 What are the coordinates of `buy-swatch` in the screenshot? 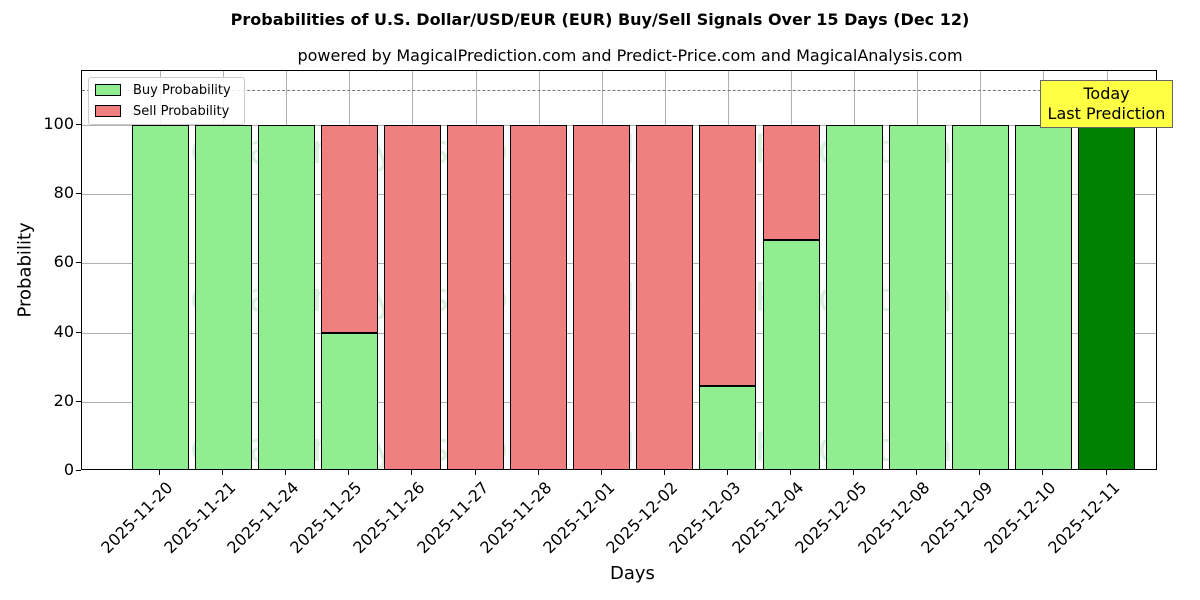 It's located at (108, 90).